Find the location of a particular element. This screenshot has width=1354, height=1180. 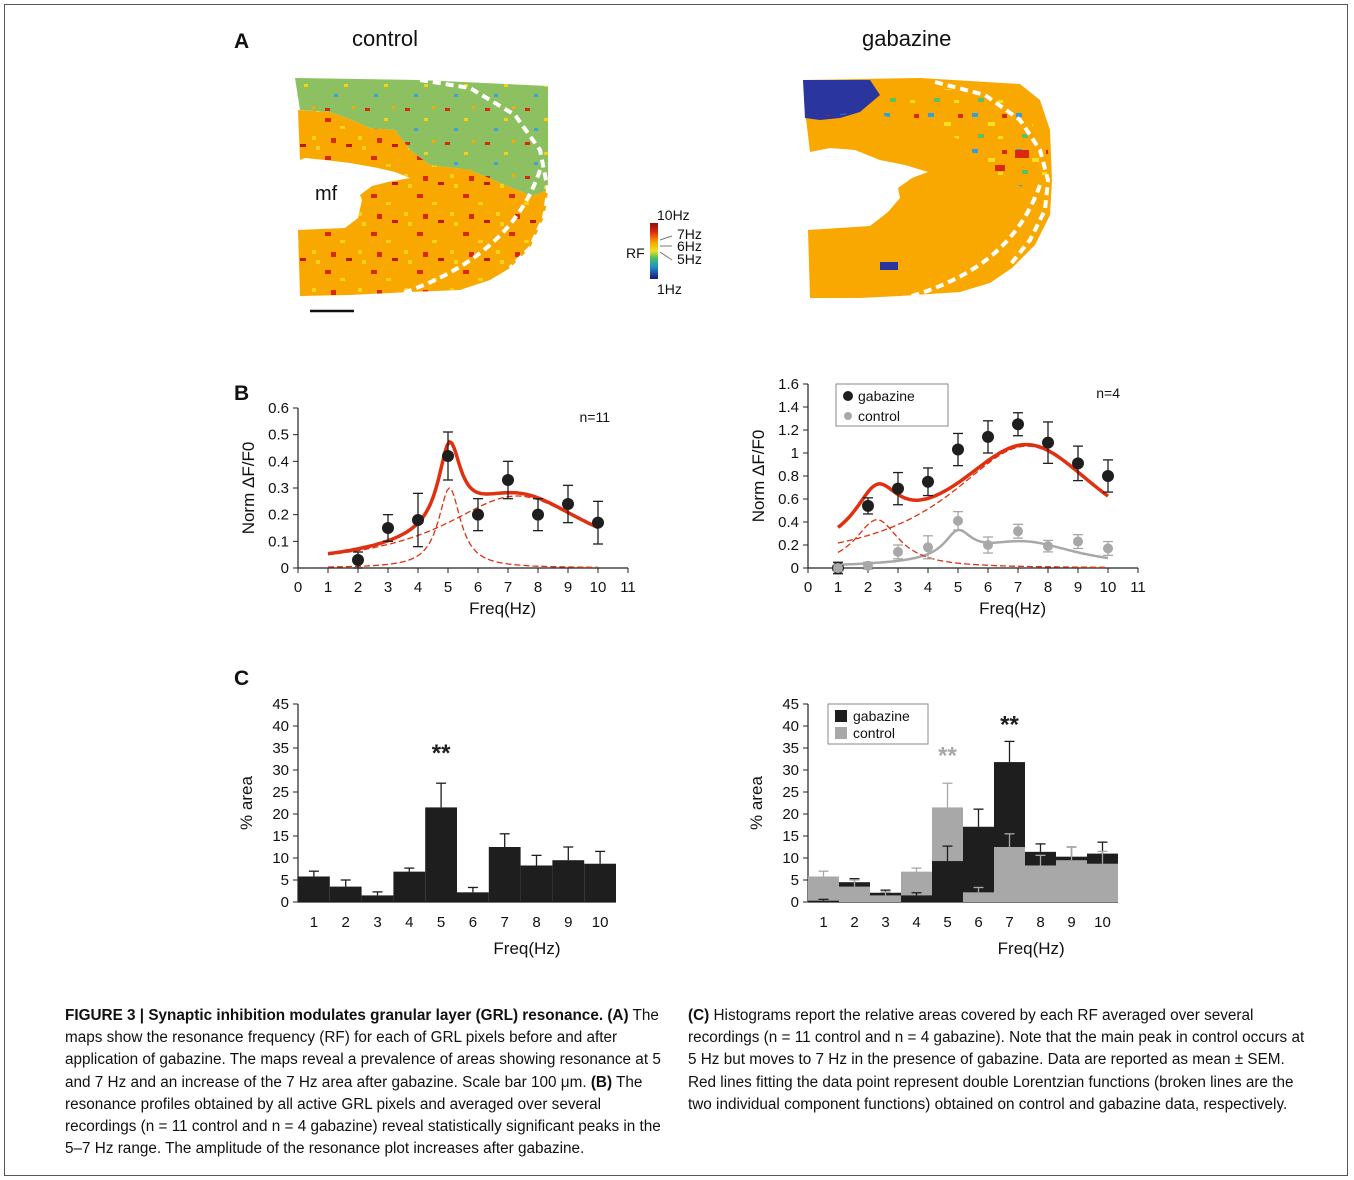

colorbar-7hz-label: 7Hz is located at coordinates (689, 234).